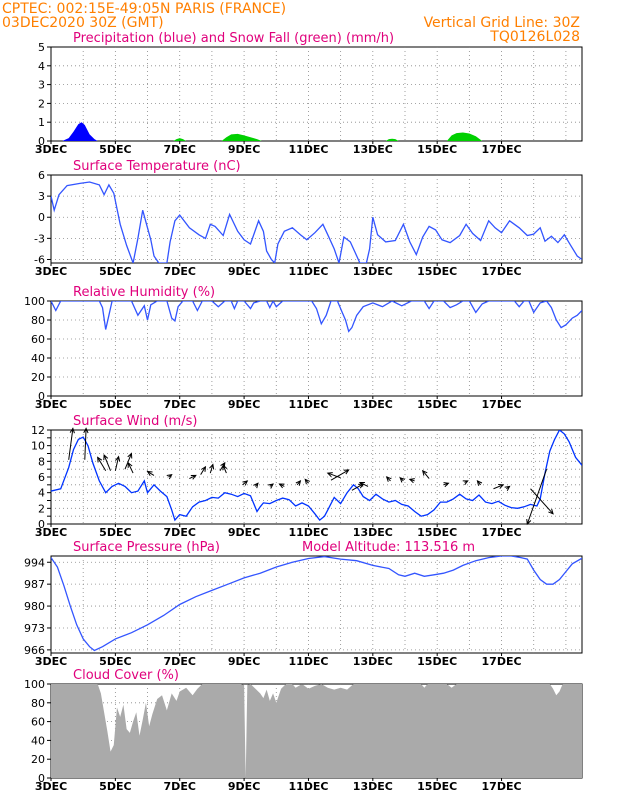 The width and height of the screenshot is (618, 800). What do you see at coordinates (38, 320) in the screenshot?
I see `y-tick-label: 80` at bounding box center [38, 320].